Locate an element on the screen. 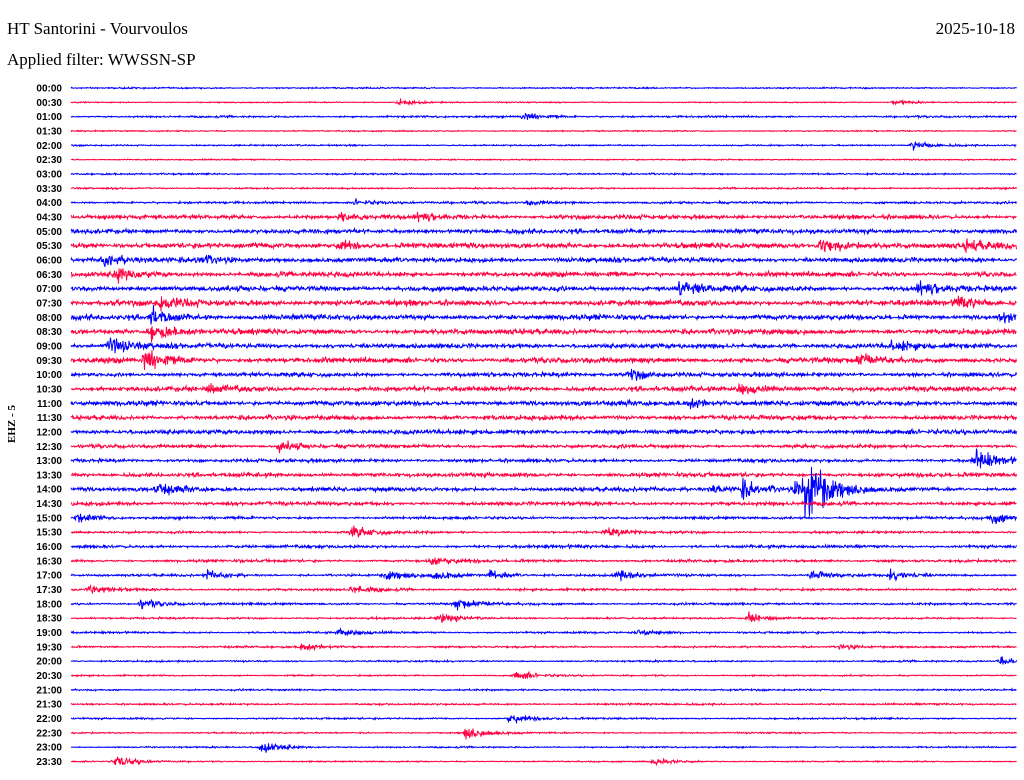 The image size is (1024, 780). time-tick-label: 14:00 is located at coordinates (49, 490).